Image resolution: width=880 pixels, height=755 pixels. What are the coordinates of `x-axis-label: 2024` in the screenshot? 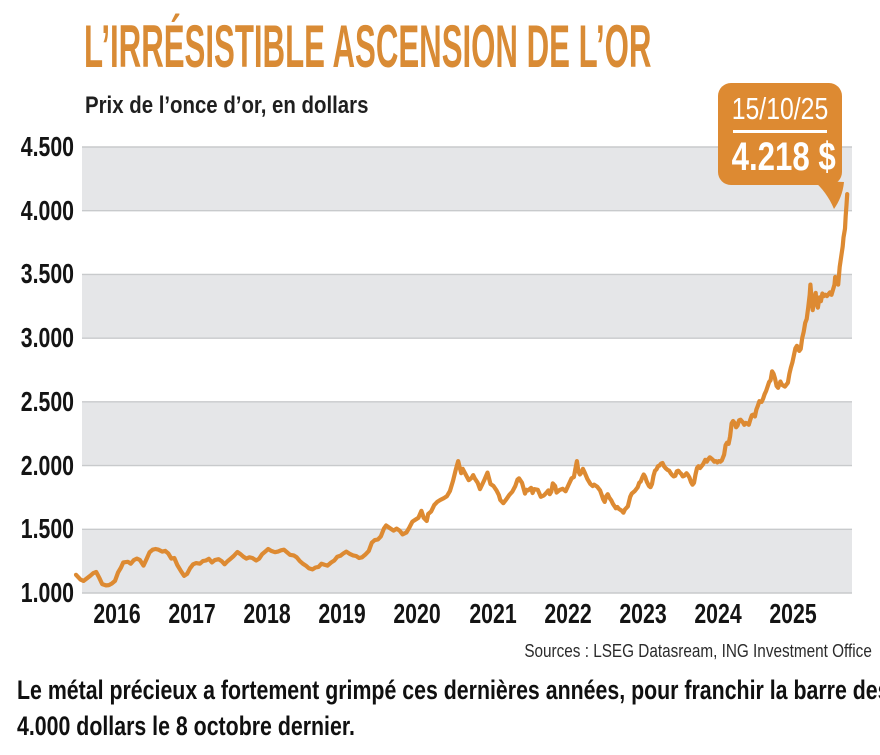 It's located at (718, 613).